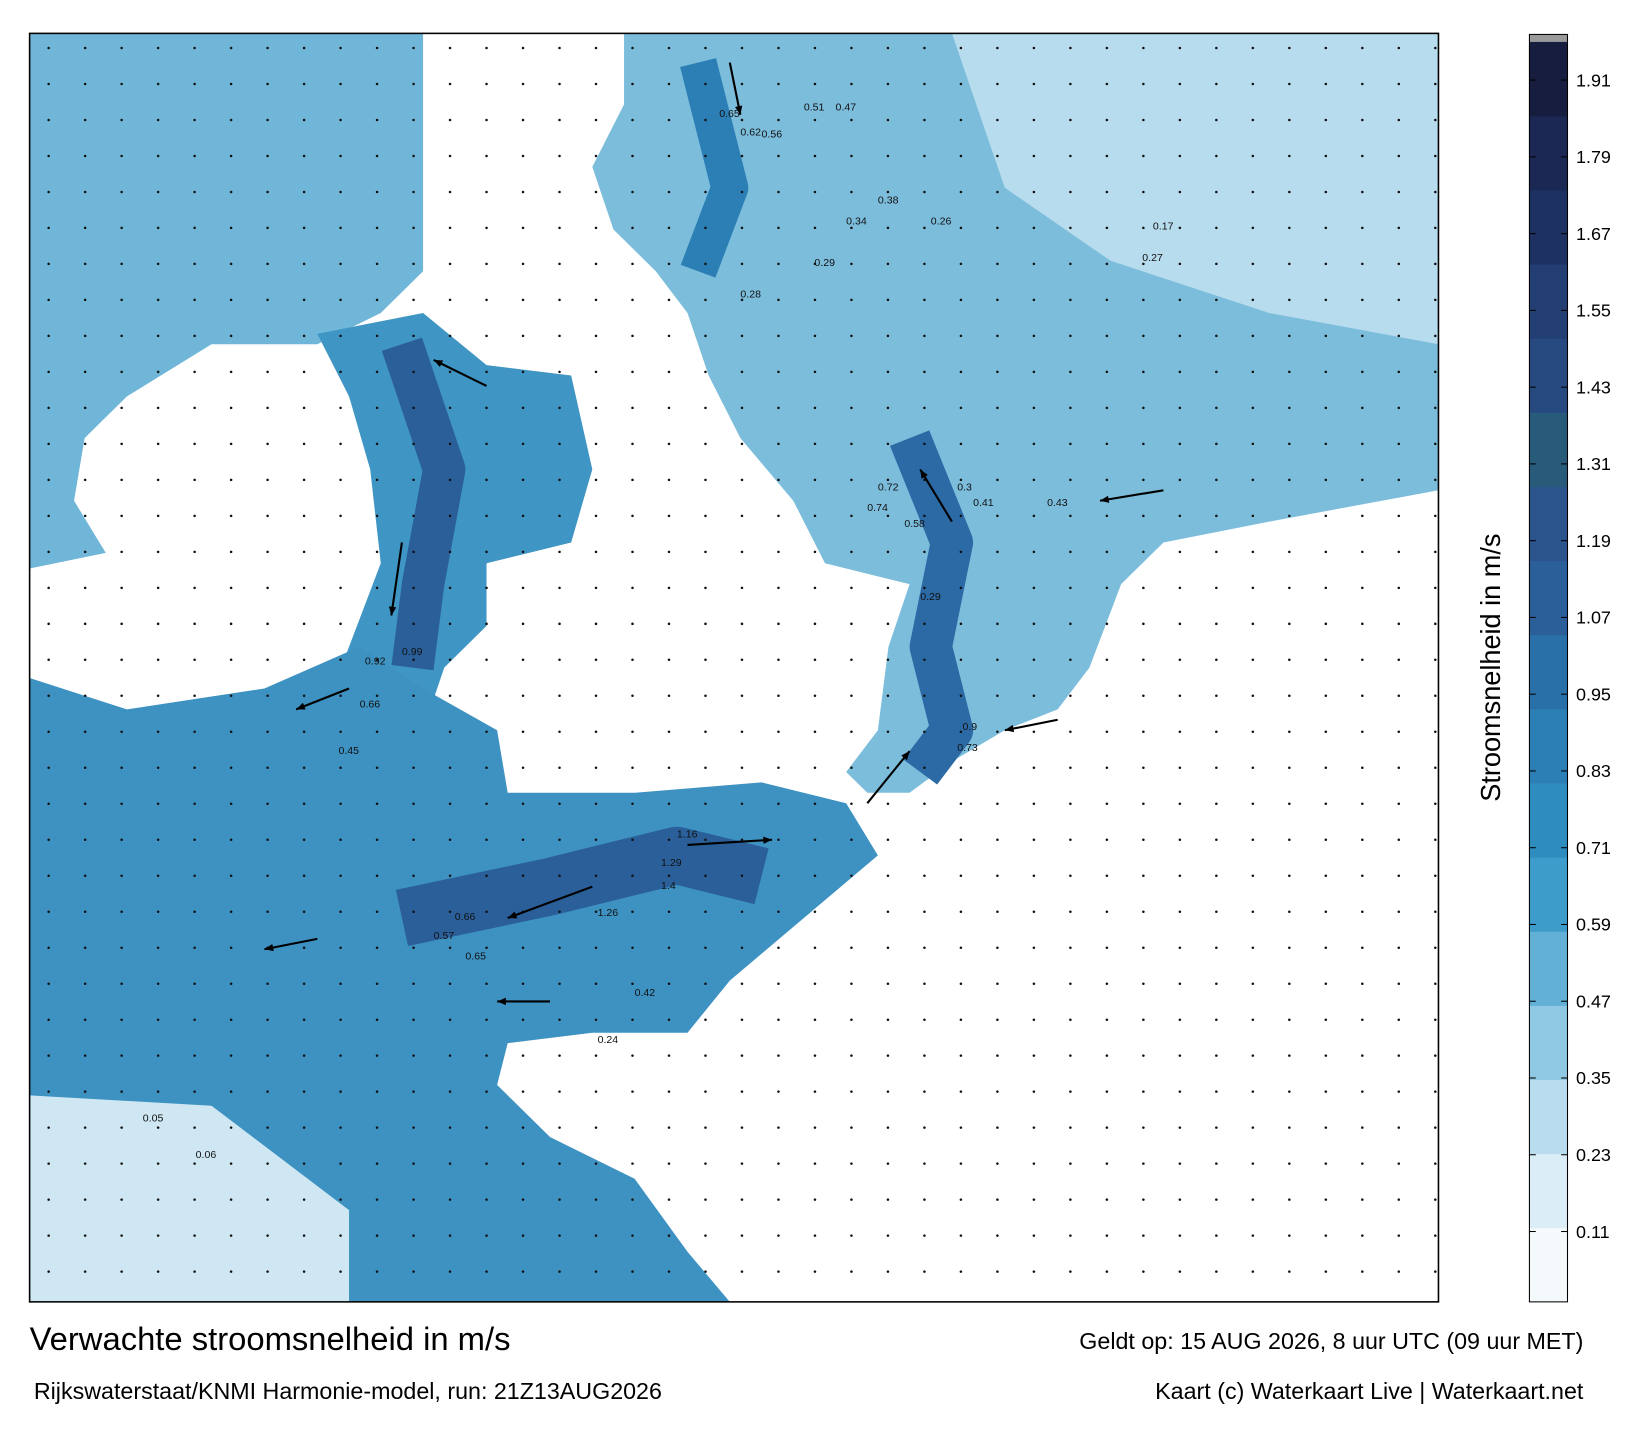  What do you see at coordinates (392, 611) in the screenshot?
I see `arrow-head` at bounding box center [392, 611].